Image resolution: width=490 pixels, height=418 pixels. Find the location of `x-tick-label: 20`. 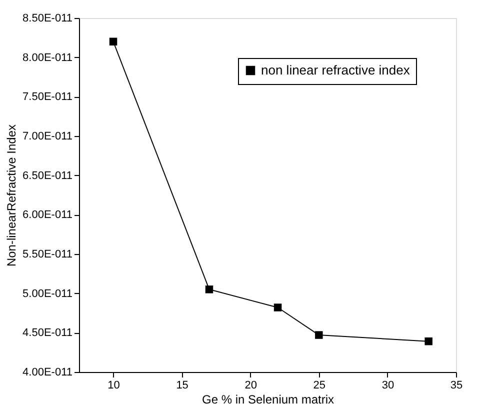

x-tick-label: 20 is located at coordinates (250, 386).